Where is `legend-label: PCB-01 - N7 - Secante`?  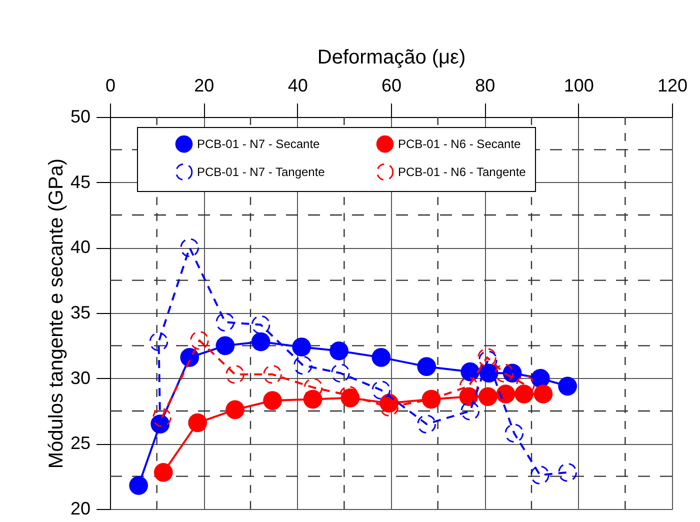 legend-label: PCB-01 - N7 - Secante is located at coordinates (258, 144).